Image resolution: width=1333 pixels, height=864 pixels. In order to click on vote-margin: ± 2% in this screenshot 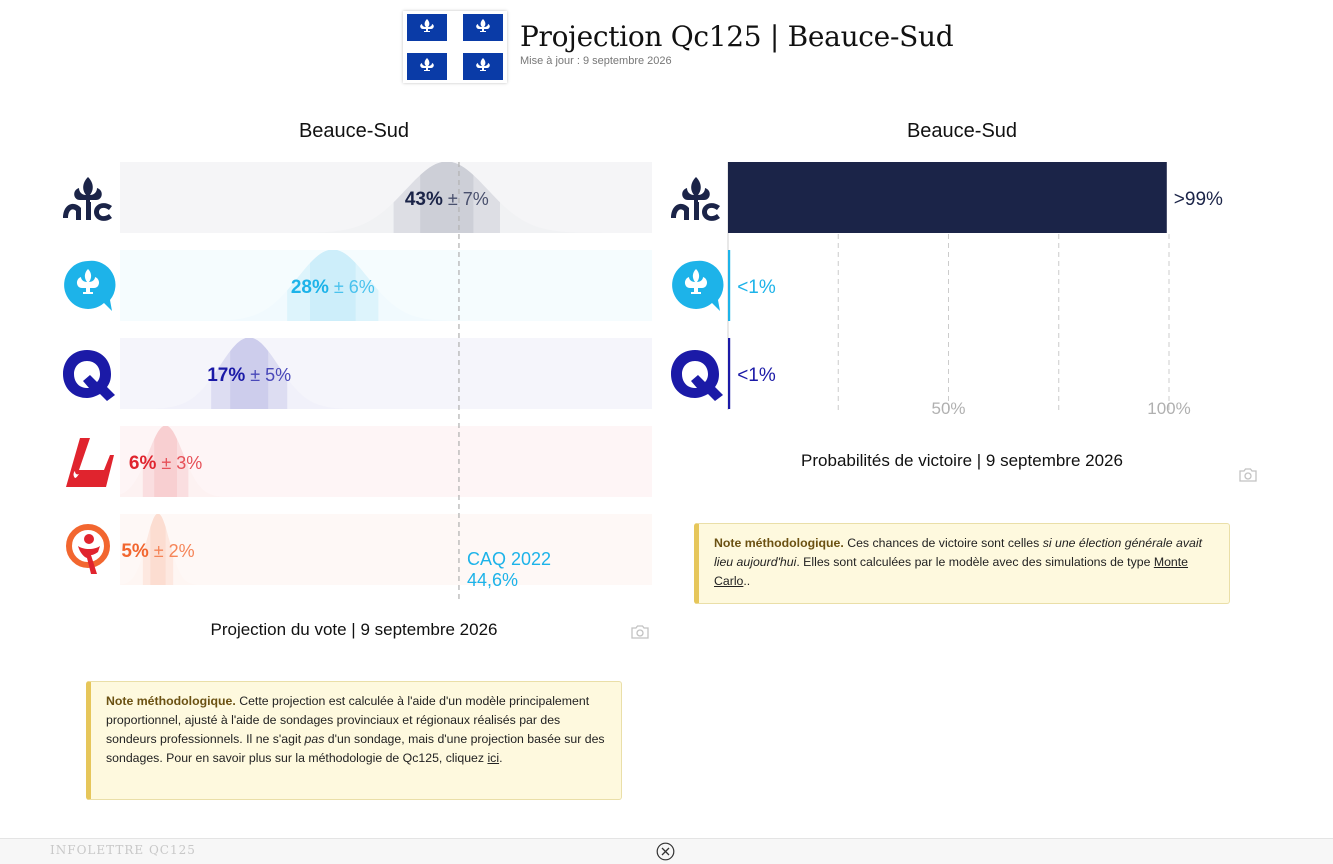, I will do `click(172, 551)`.